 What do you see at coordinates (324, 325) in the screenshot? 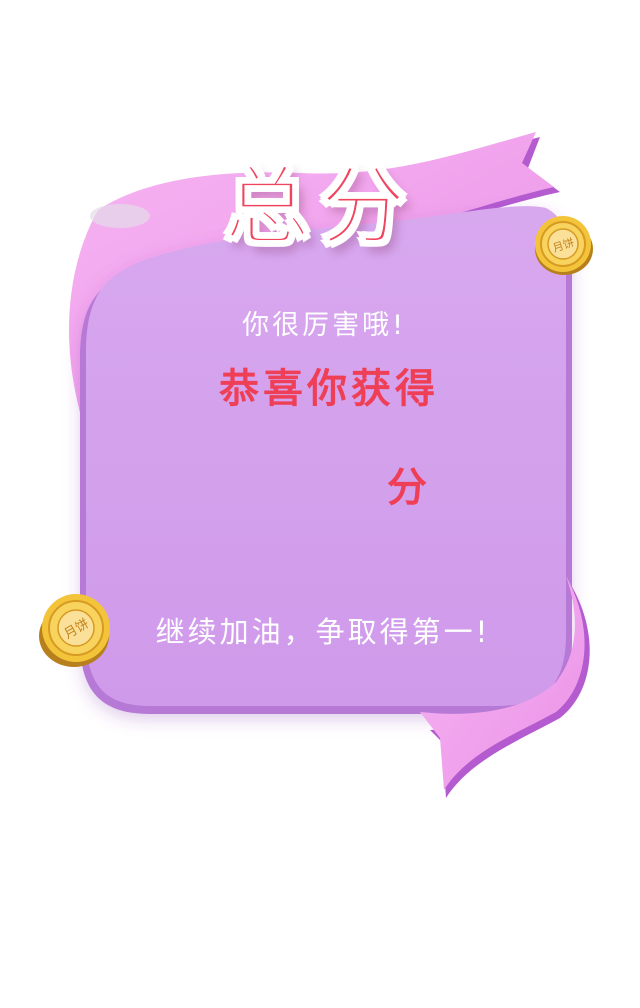
I see `praise-text: 你很厉害哦!` at bounding box center [324, 325].